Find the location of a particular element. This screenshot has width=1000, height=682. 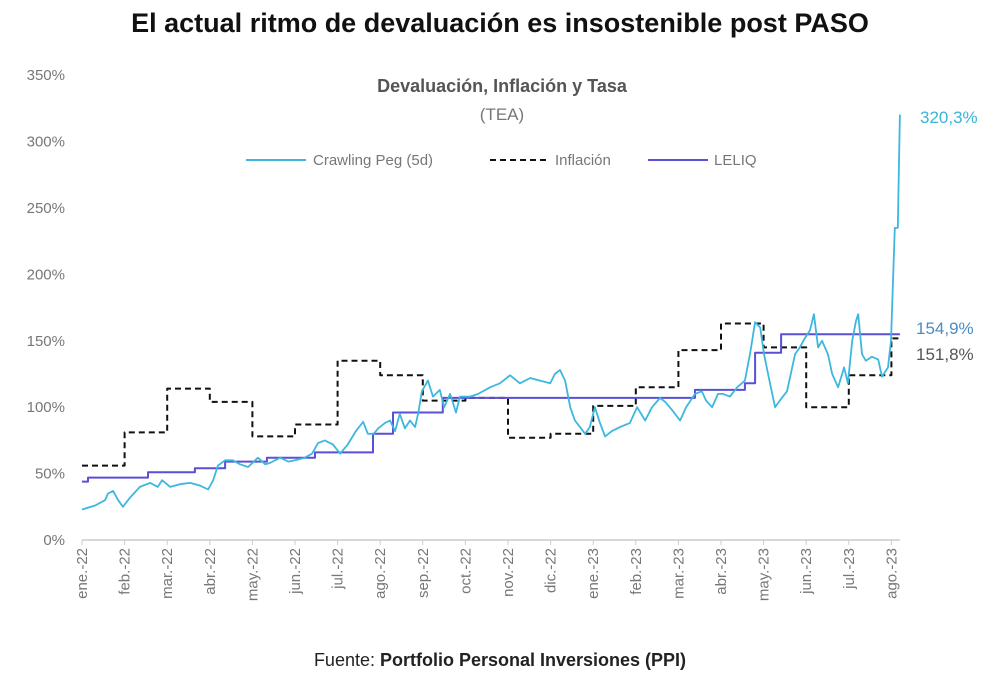

x-tick-label: nov.-22 is located at coordinates (508, 572).